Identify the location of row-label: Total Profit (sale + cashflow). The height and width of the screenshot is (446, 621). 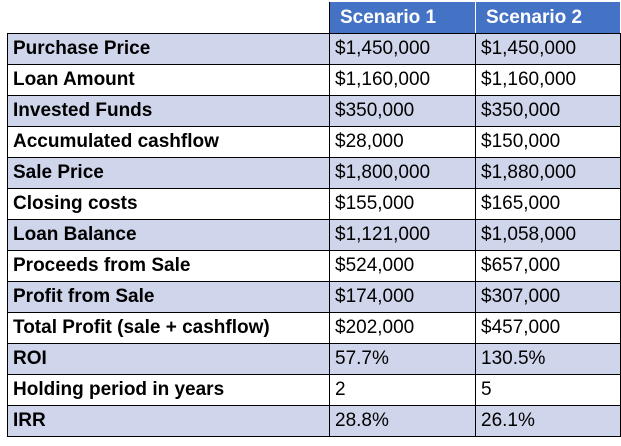
(168, 328).